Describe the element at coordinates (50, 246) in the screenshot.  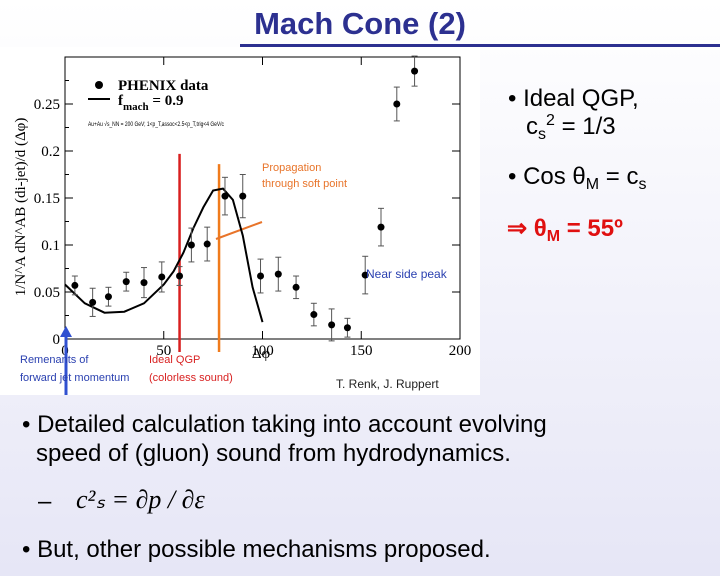
I see `y-tick-label: 0.1` at that location.